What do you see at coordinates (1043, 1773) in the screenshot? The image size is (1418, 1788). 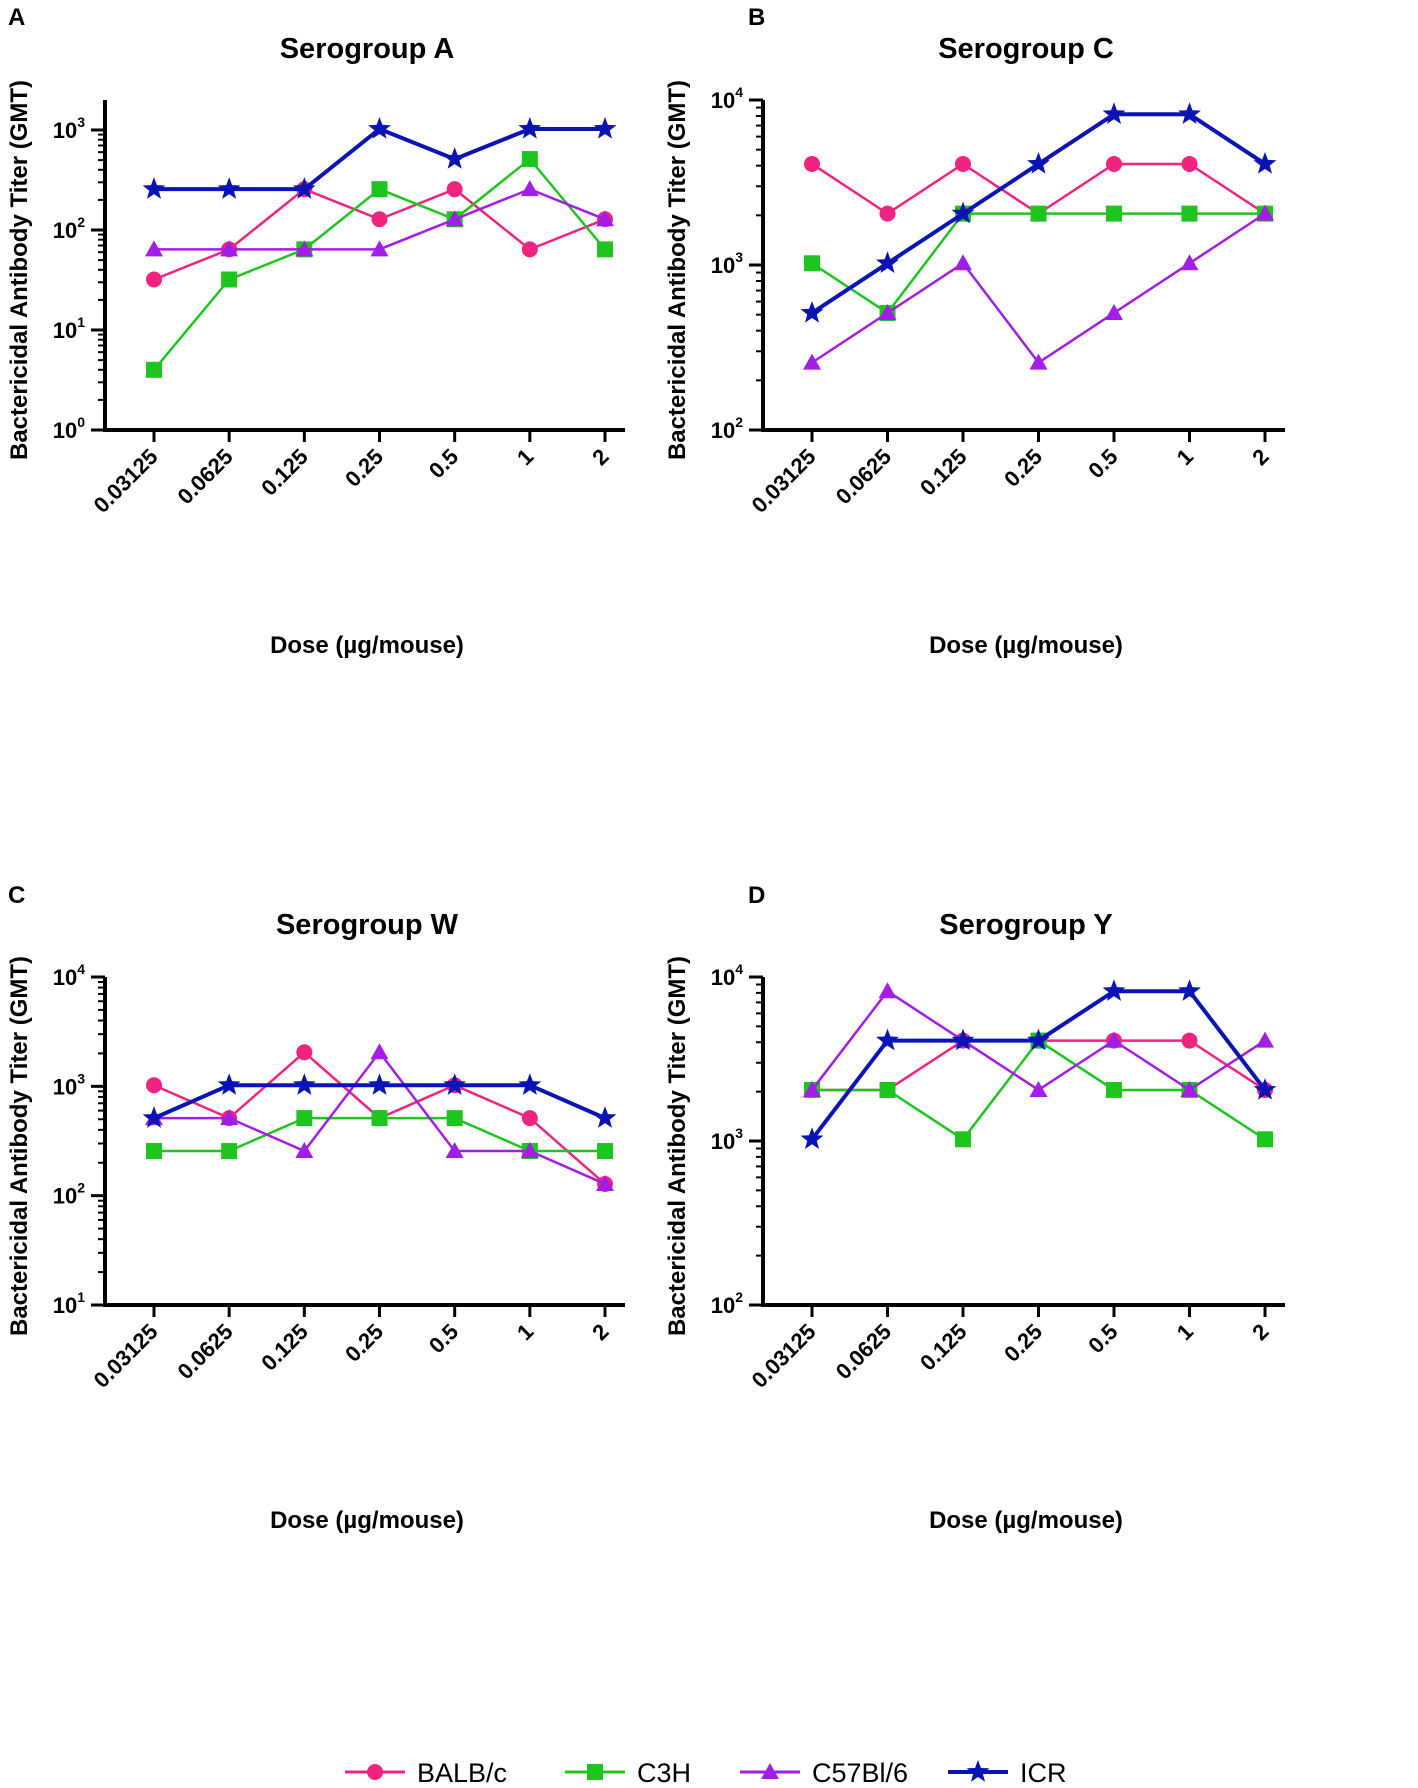 I see `legend-label: ICR` at bounding box center [1043, 1773].